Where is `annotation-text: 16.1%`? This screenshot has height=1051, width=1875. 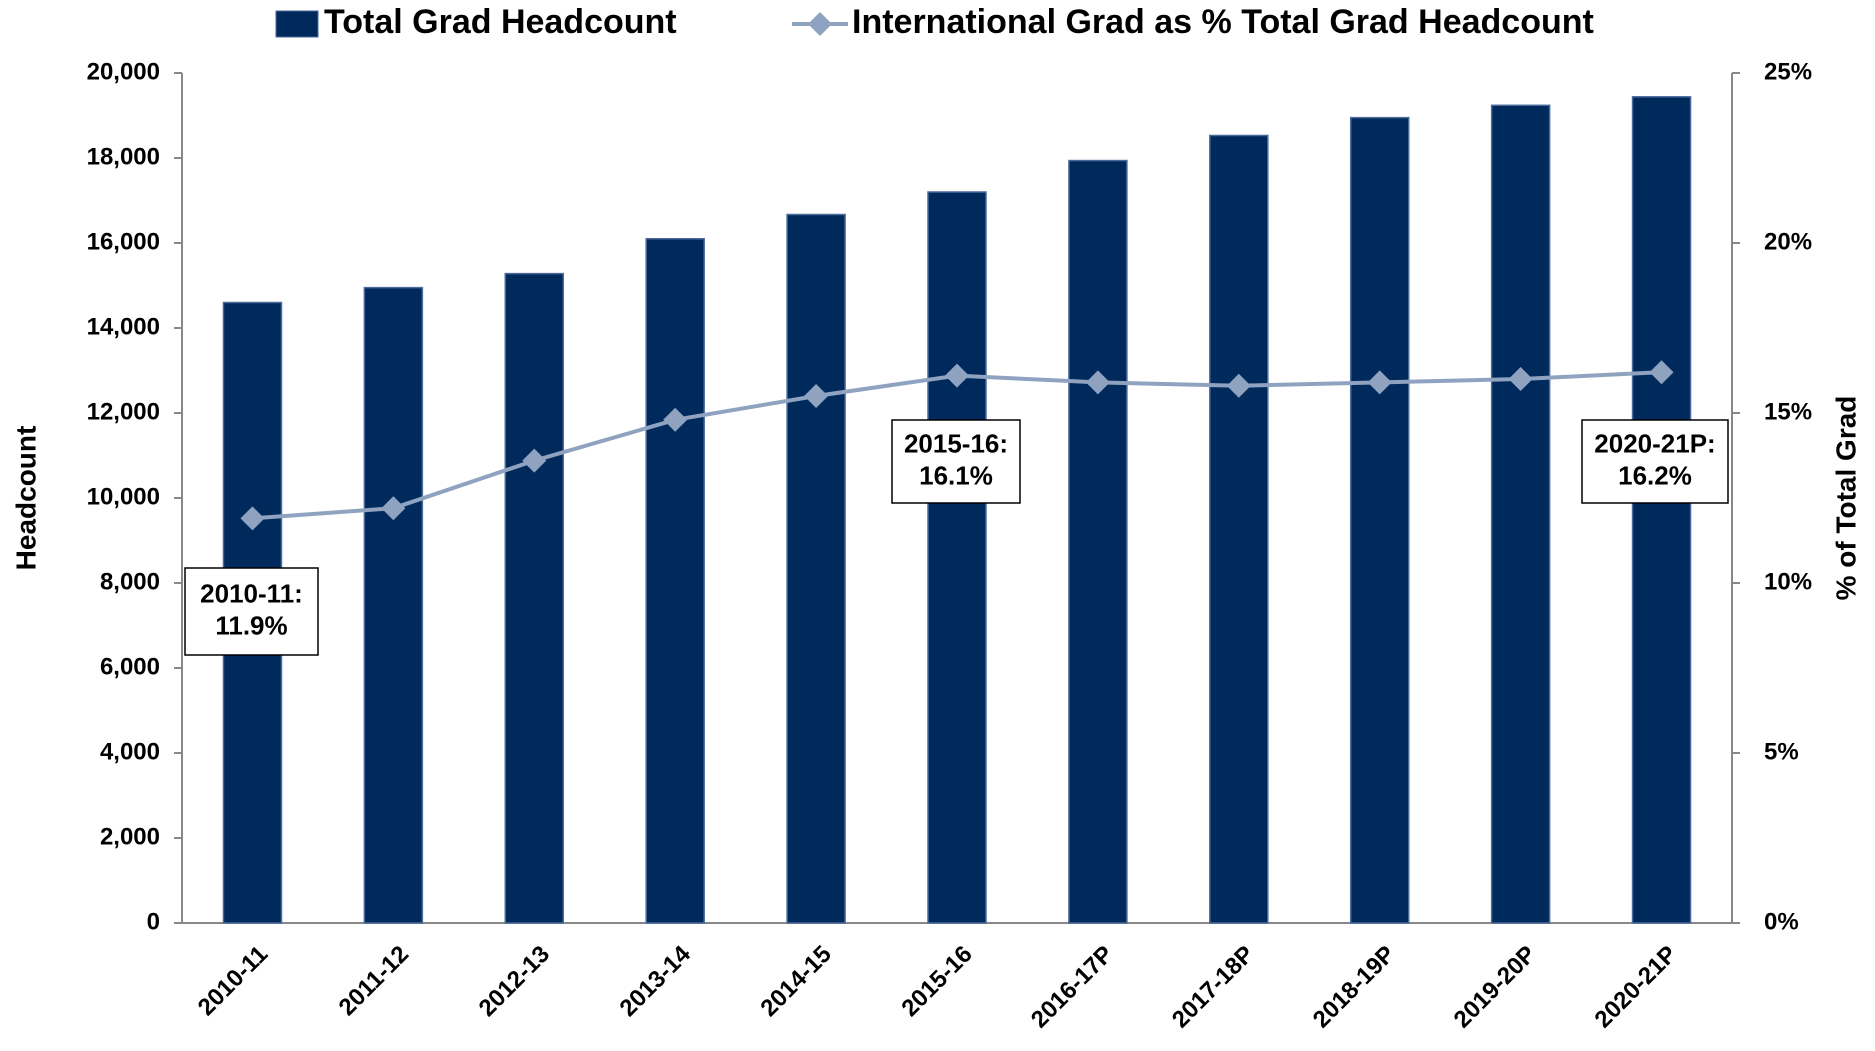
annotation-text: 16.1% is located at coordinates (956, 475).